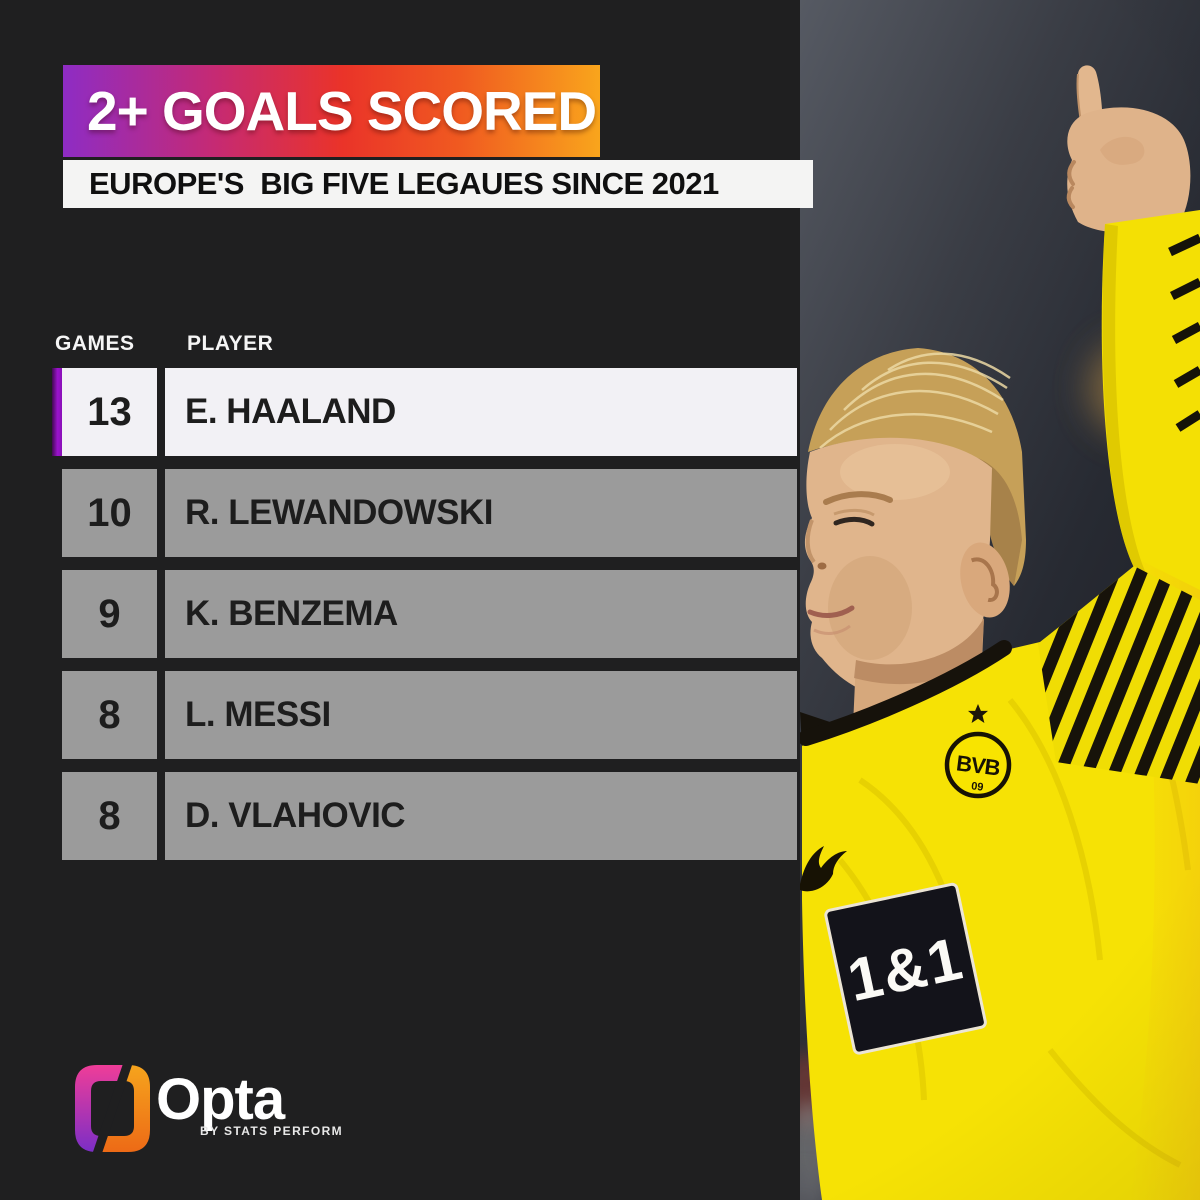 This screenshot has width=1200, height=1200. I want to click on nose, so click(810, 541).